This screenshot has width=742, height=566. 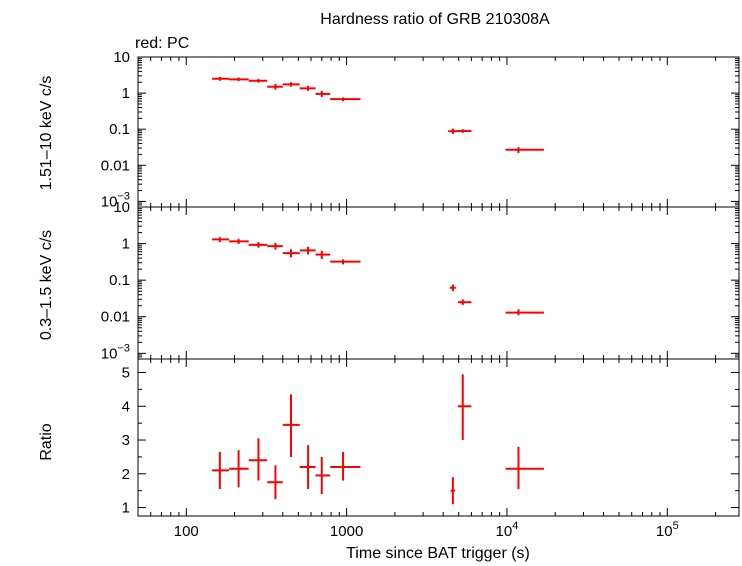 What do you see at coordinates (346, 531) in the screenshot?
I see `x-tick-label: 1000` at bounding box center [346, 531].